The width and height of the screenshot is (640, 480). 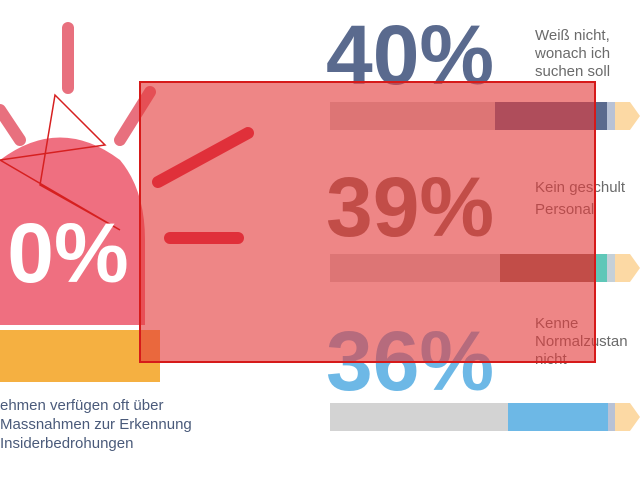 I want to click on siren-rays, so click(x=78, y=84).